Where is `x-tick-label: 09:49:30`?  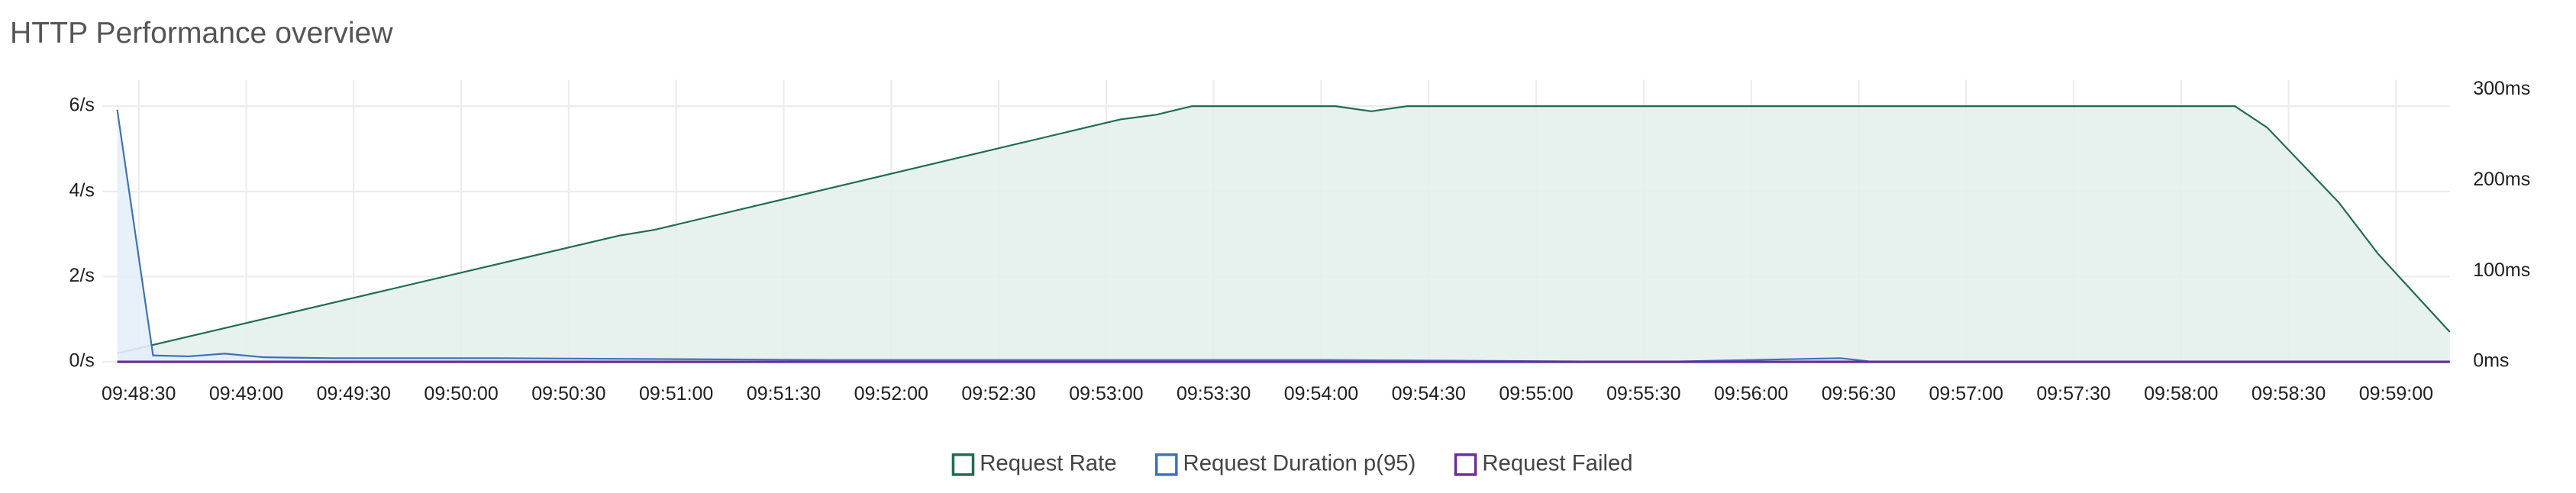 x-tick-label: 09:49:30 is located at coordinates (354, 394).